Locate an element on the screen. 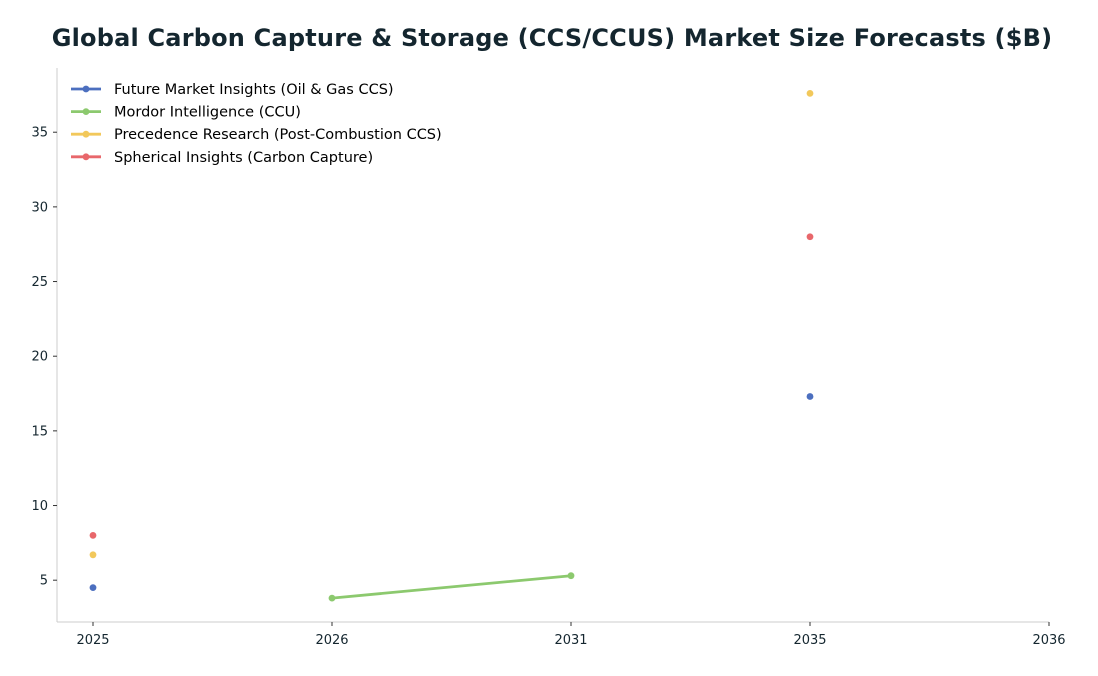 This screenshot has height=676, width=1098. legend-label: Spherical Insights (Carbon Capture) is located at coordinates (243, 158).